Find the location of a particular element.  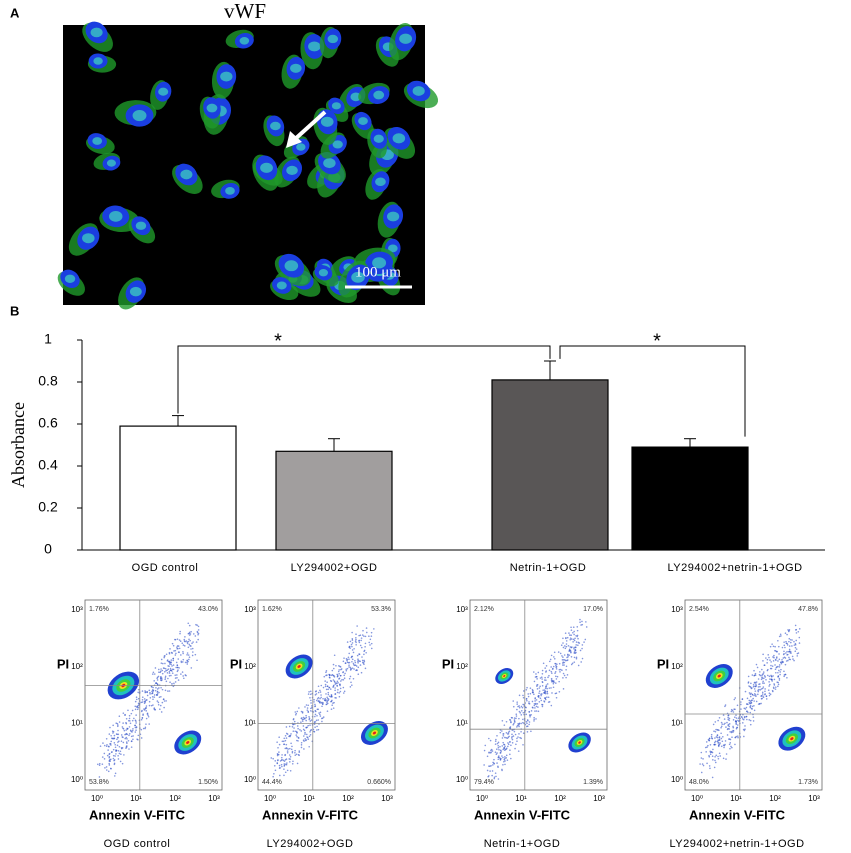

x-tick-label: 10² is located at coordinates (560, 798).